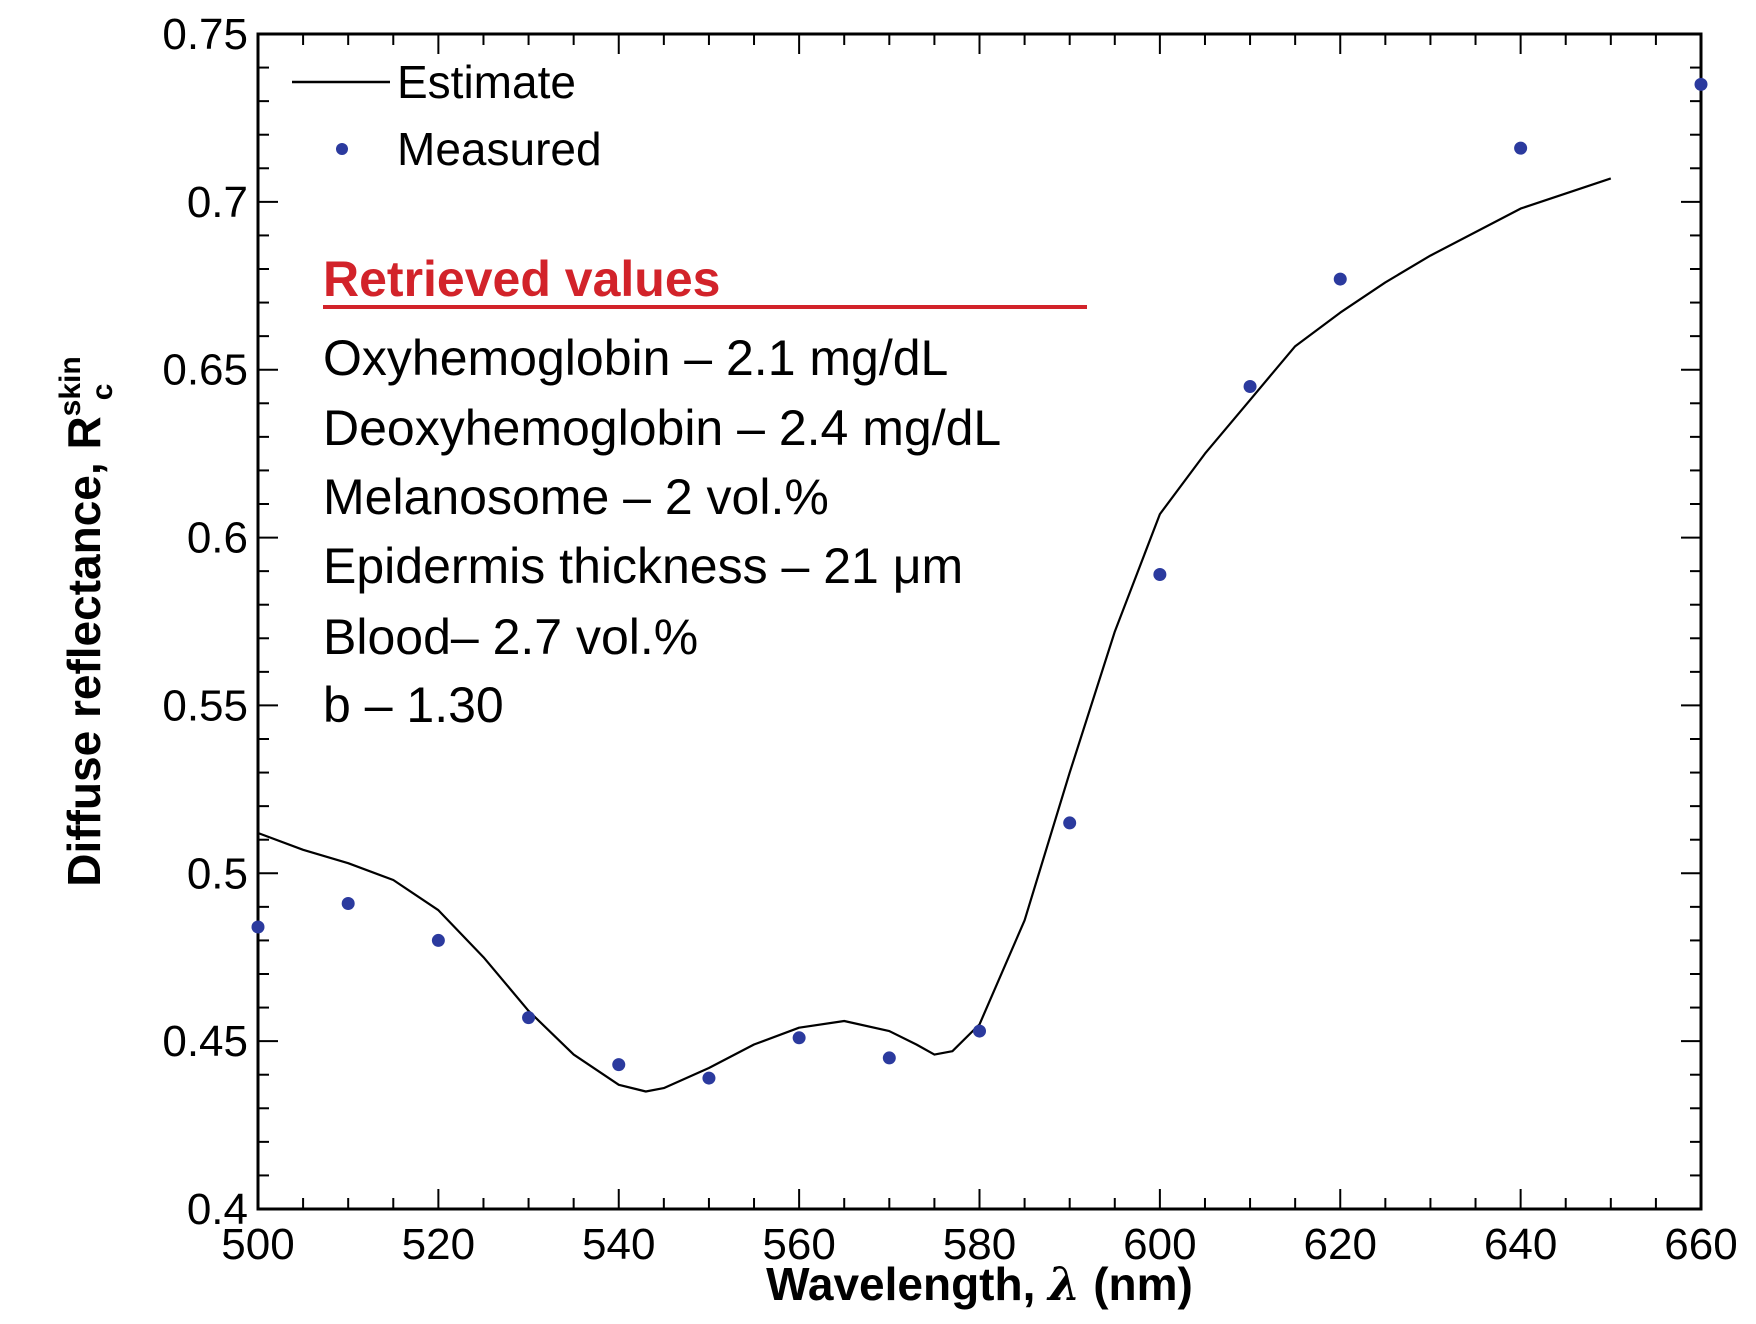 The height and width of the screenshot is (1324, 1756). I want to click on x-tick-label: 660, so click(1700, 1244).